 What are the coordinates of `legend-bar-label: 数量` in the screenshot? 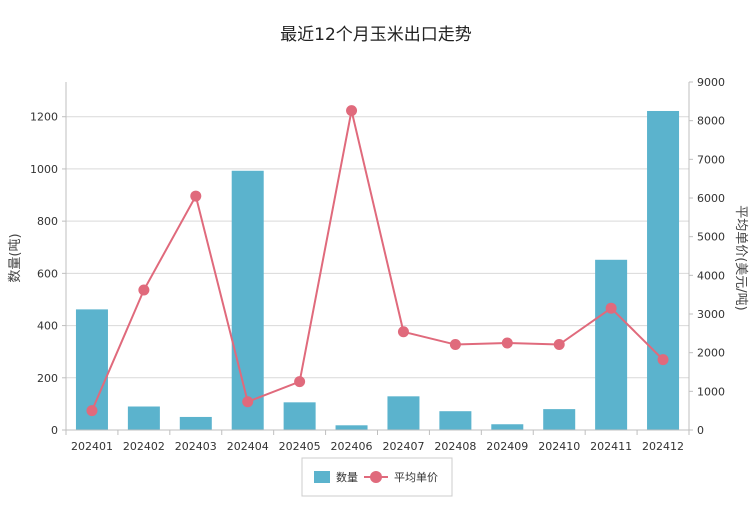 It's located at (347, 477).